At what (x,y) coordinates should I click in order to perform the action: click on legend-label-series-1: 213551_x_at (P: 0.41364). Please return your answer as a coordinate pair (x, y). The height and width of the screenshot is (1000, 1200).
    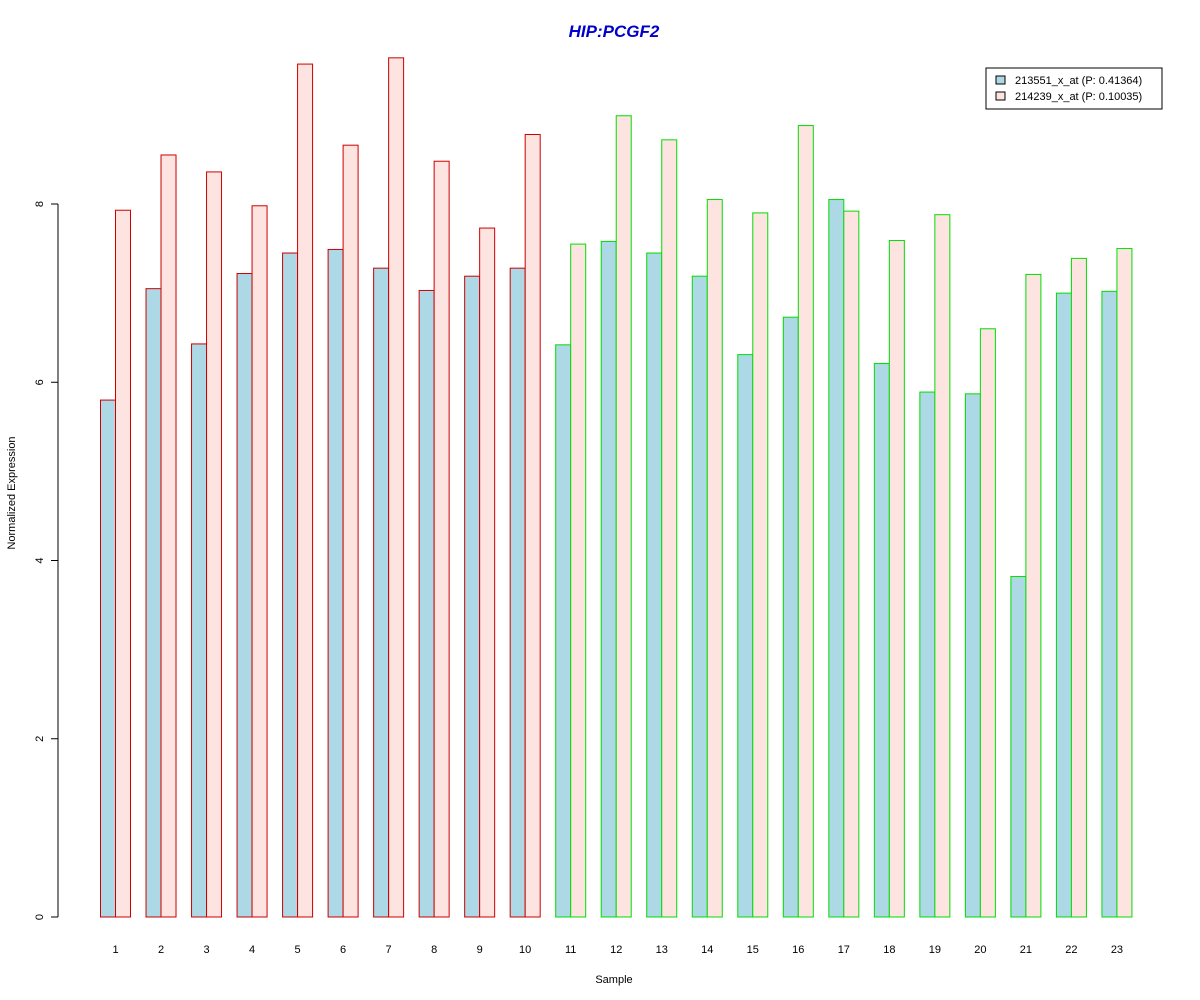
    Looking at the image, I should click on (1078, 81).